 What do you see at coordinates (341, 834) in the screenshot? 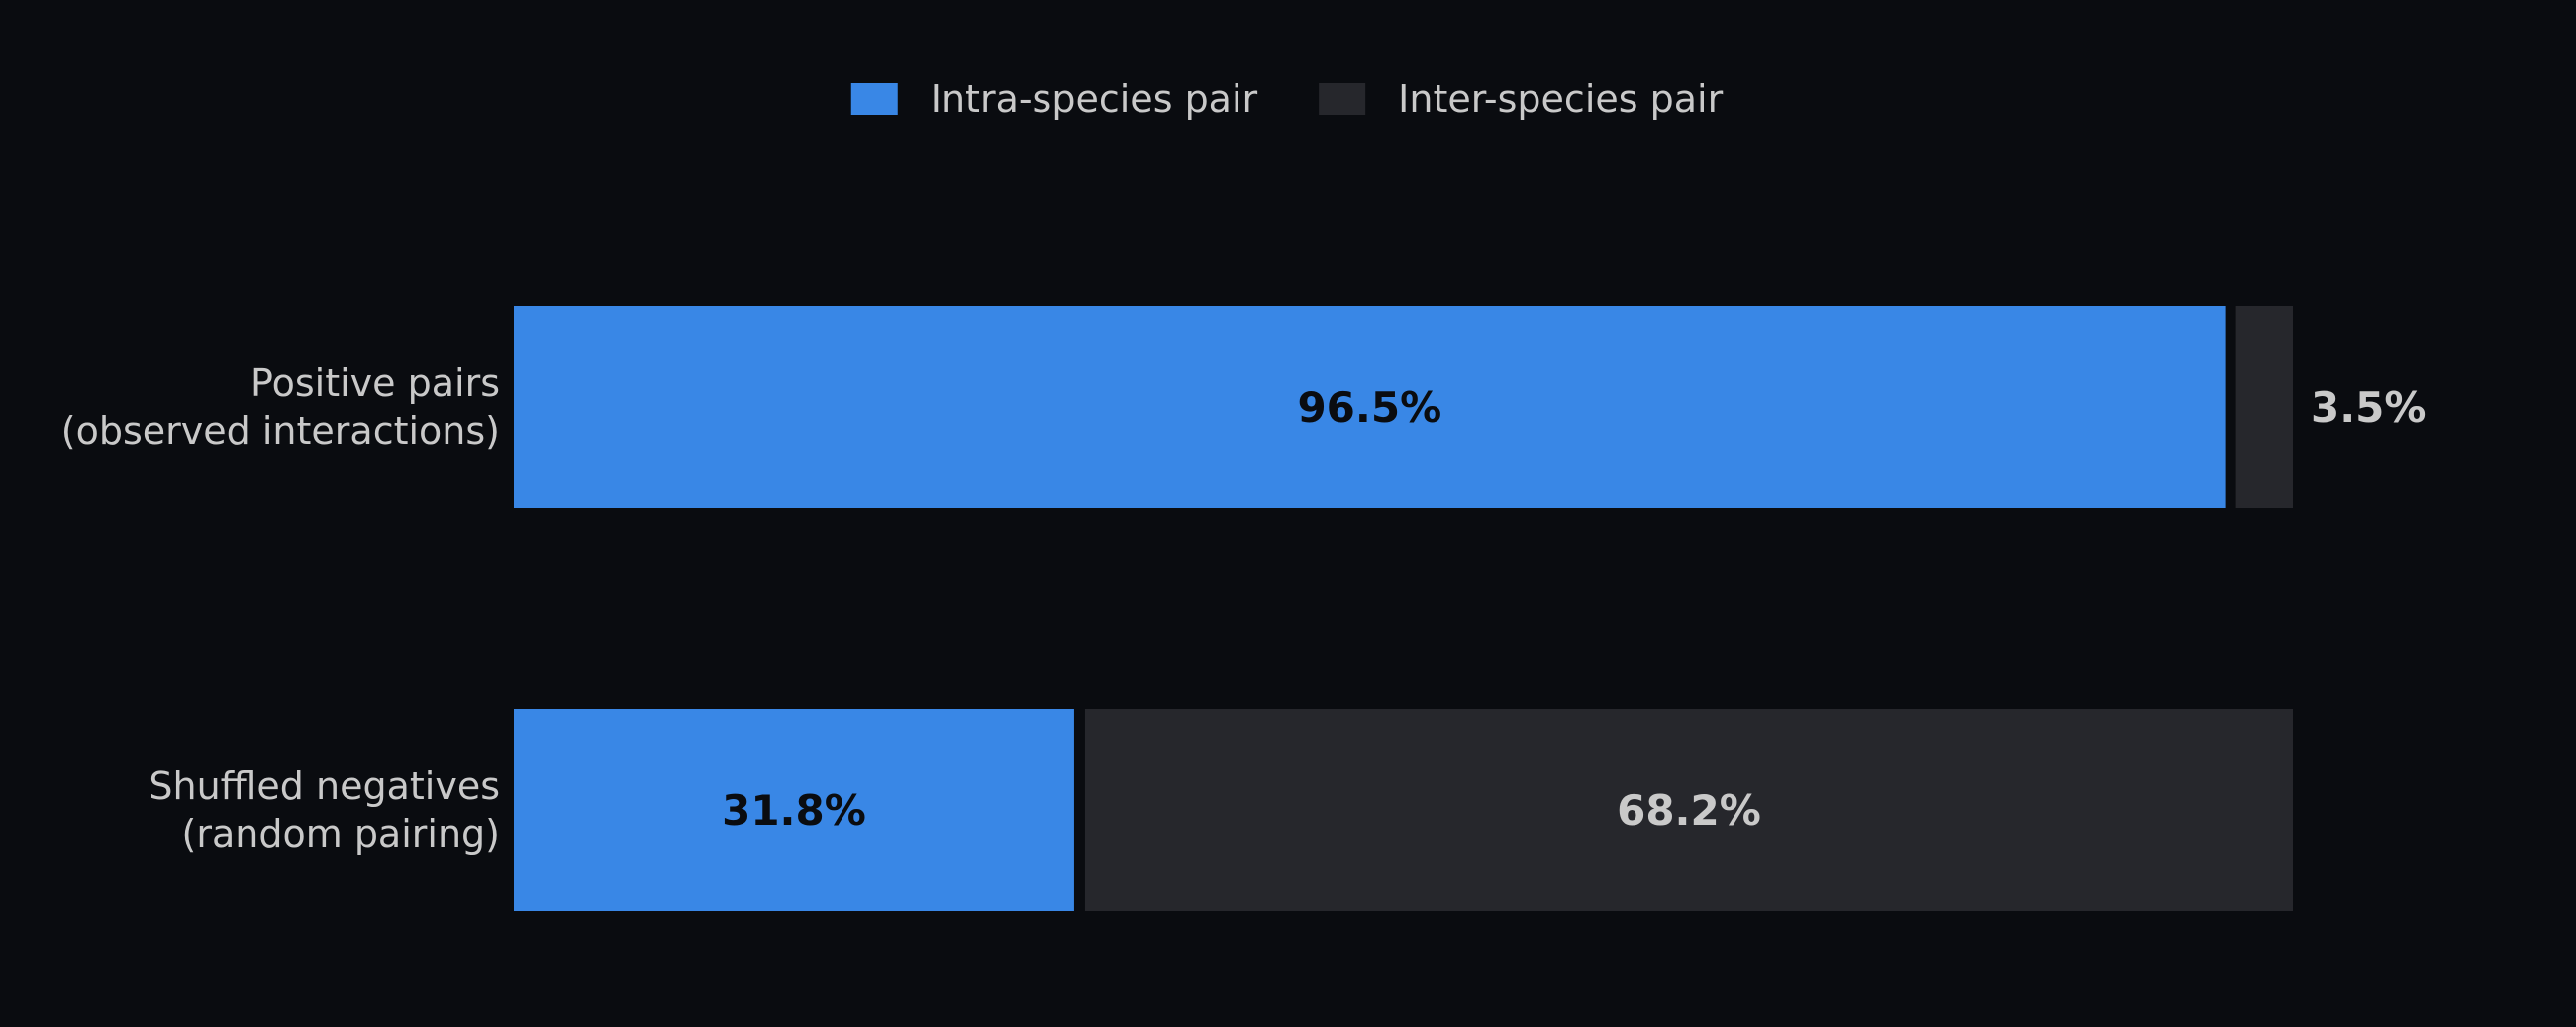
I see `category-label: (random pairing)` at bounding box center [341, 834].